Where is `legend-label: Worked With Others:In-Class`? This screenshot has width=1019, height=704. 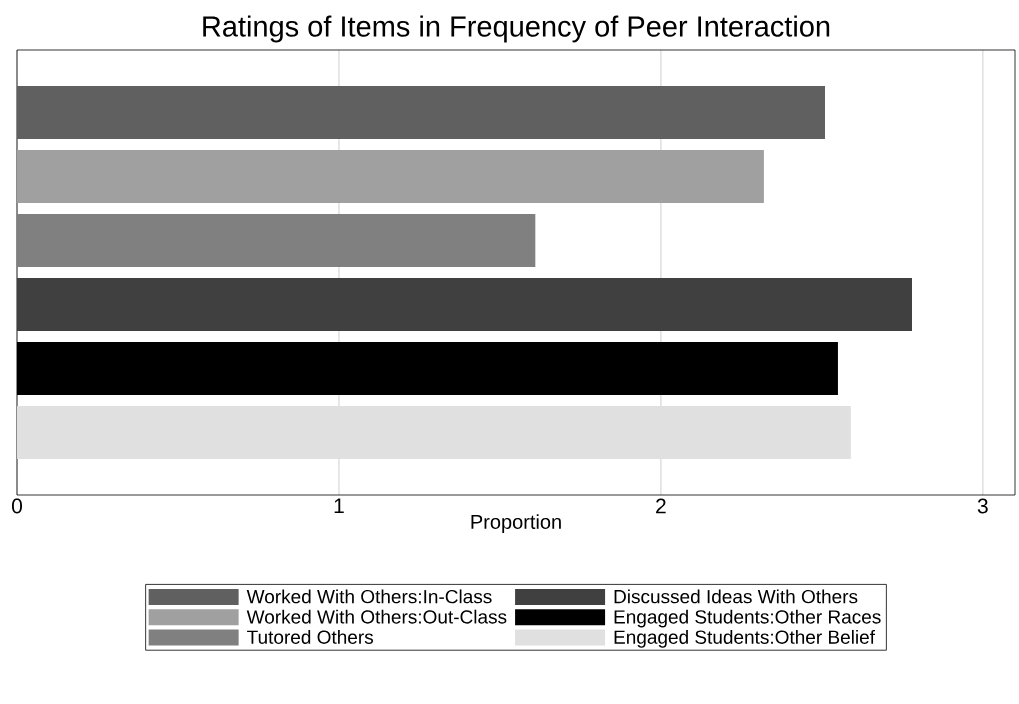 legend-label: Worked With Others:In-Class is located at coordinates (369, 596).